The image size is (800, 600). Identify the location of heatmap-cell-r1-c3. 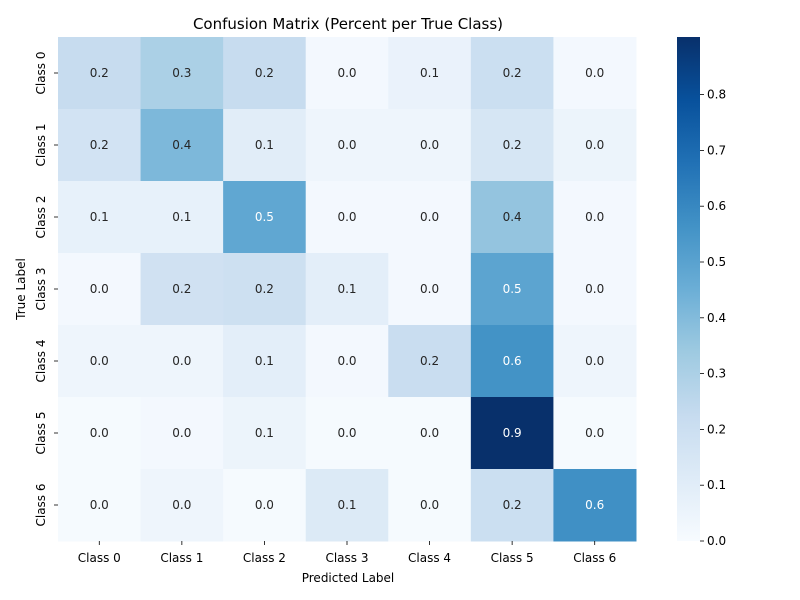
(347, 145).